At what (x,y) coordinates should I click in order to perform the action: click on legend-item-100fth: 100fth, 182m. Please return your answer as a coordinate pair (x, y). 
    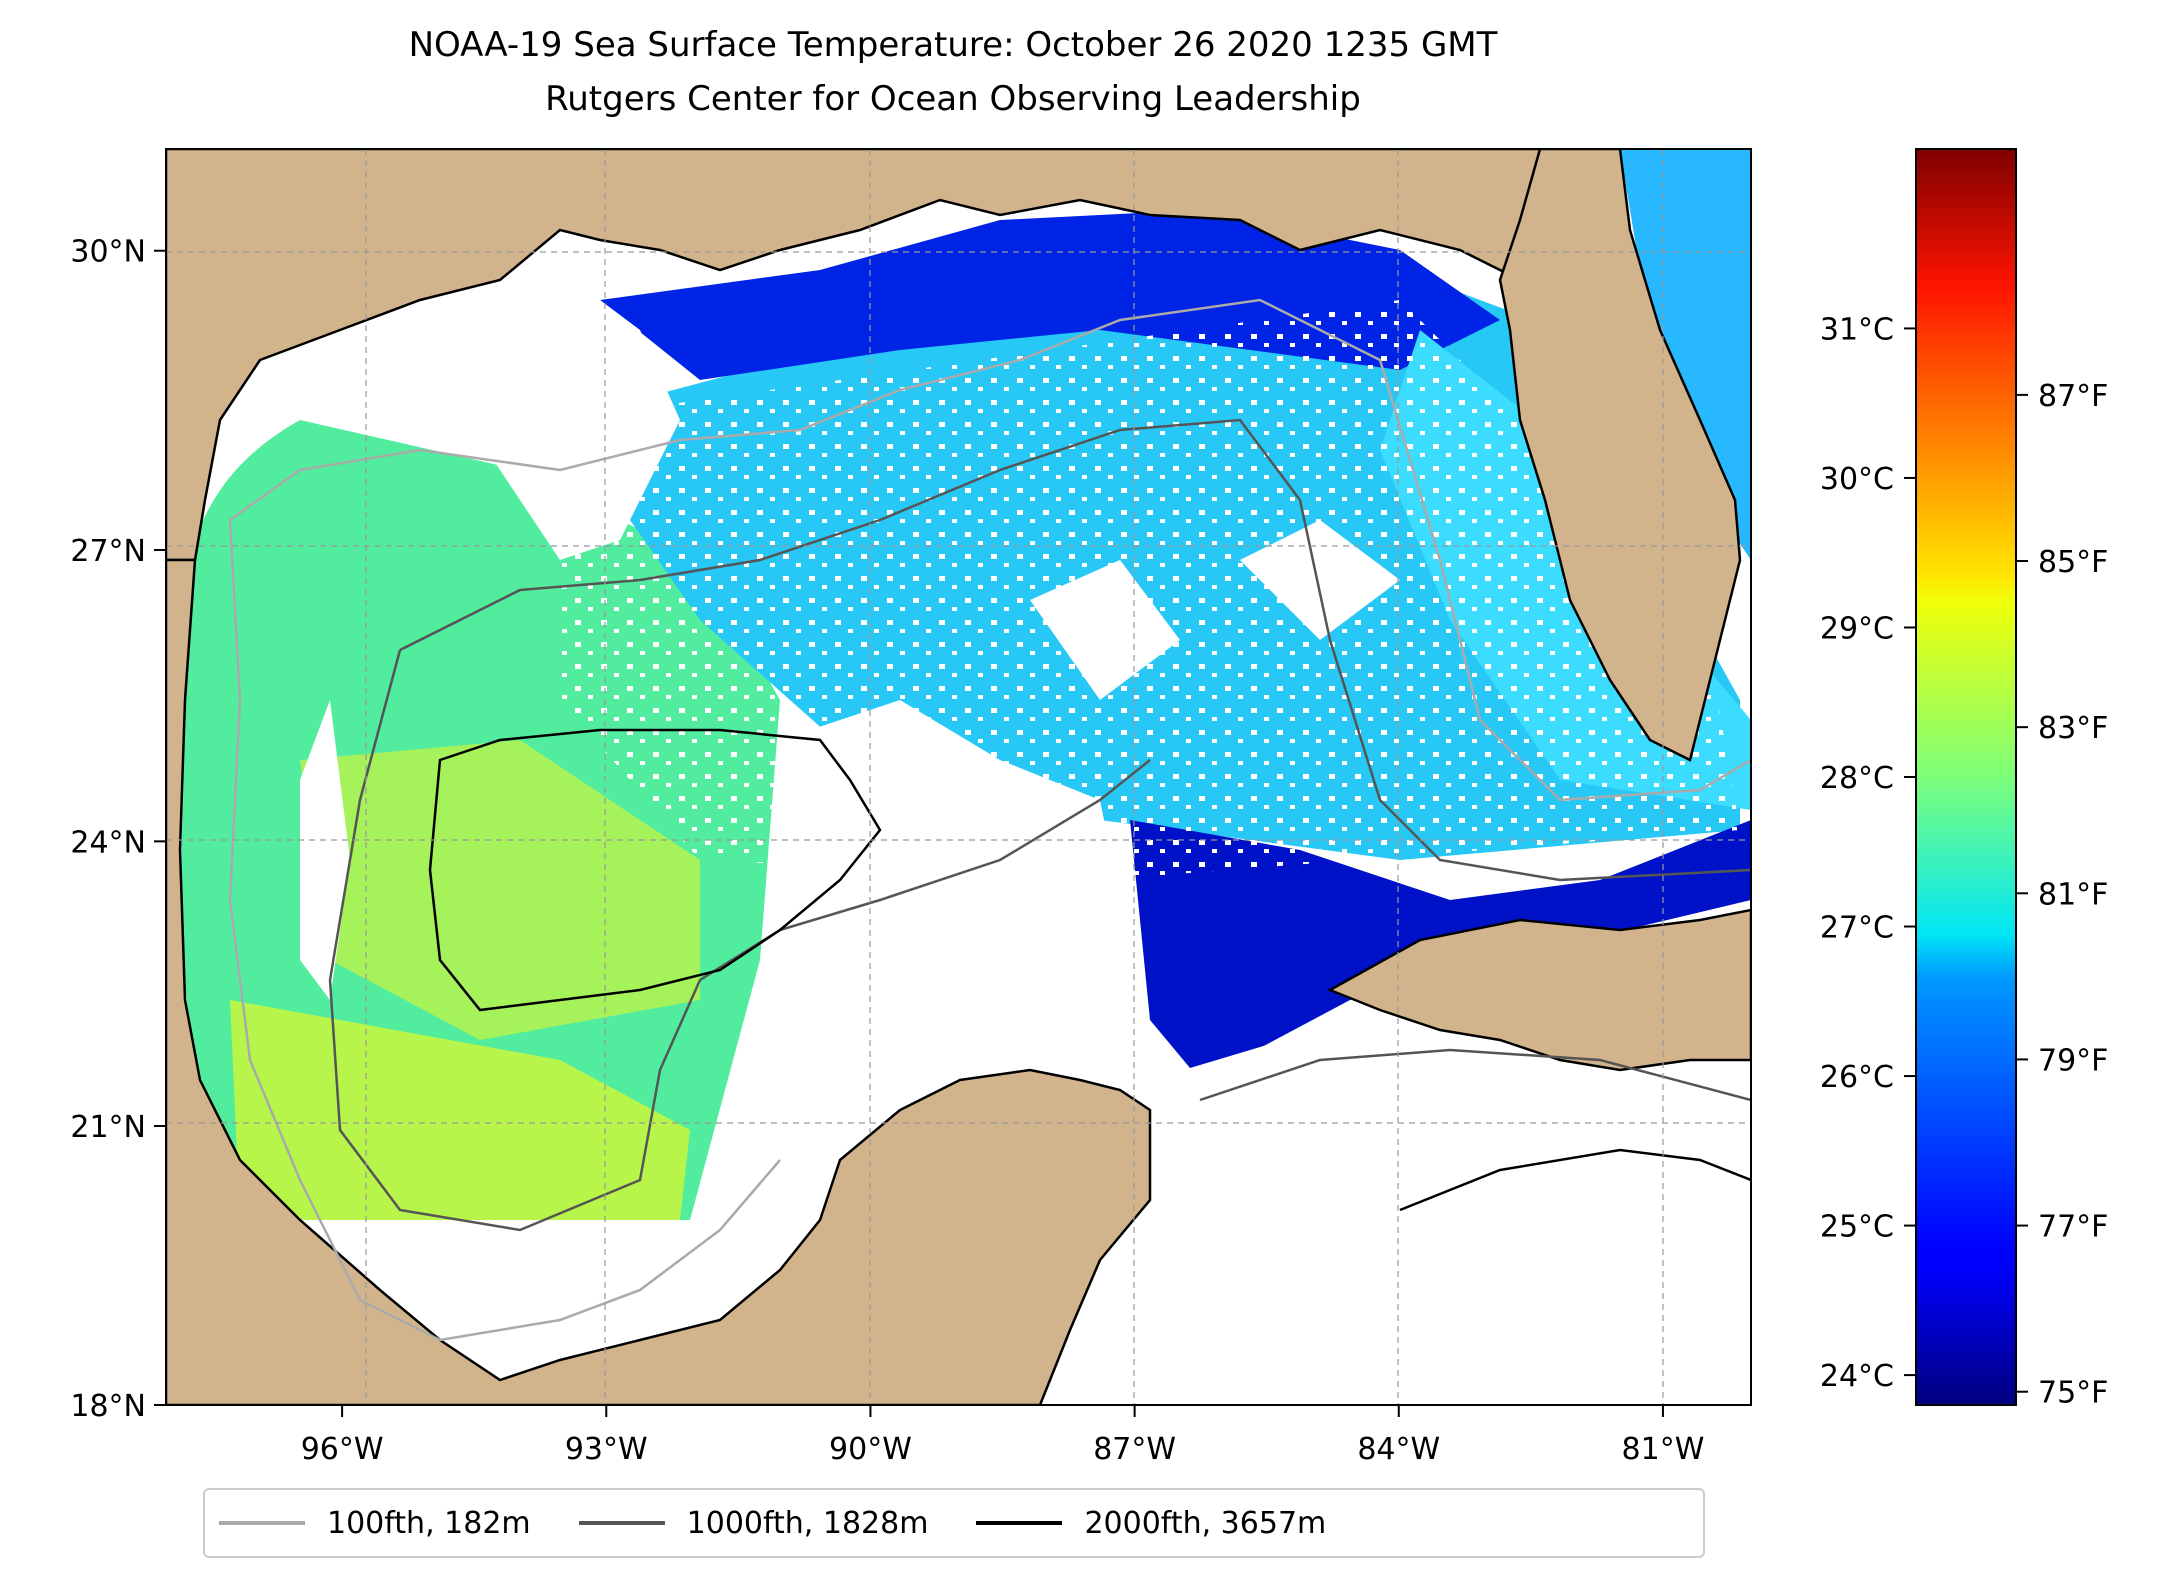
    Looking at the image, I should click on (375, 1523).